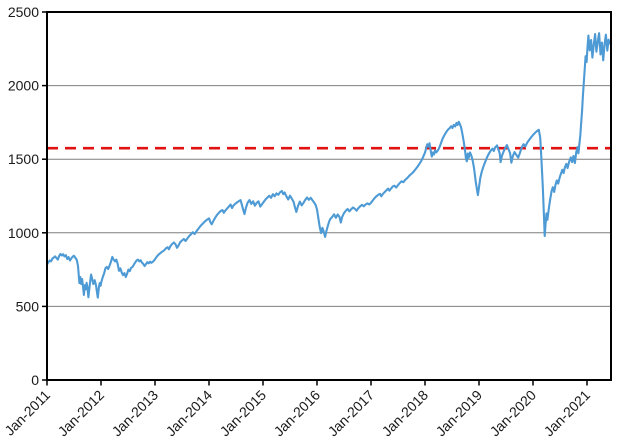 This screenshot has height=448, width=618. What do you see at coordinates (81, 413) in the screenshot?
I see `x-axis-label: Jan-2012` at bounding box center [81, 413].